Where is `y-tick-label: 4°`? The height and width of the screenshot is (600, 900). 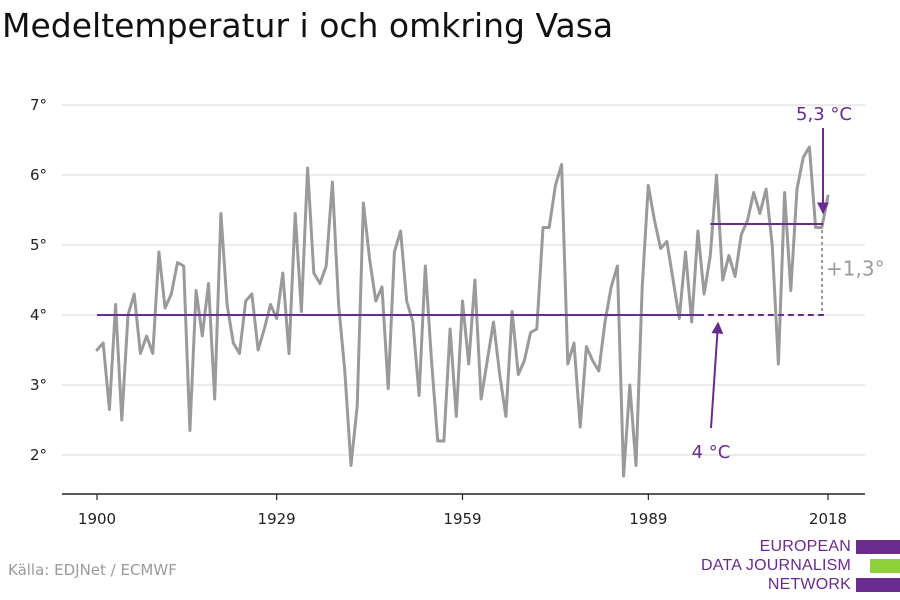
y-tick-label: 4° is located at coordinates (38, 315).